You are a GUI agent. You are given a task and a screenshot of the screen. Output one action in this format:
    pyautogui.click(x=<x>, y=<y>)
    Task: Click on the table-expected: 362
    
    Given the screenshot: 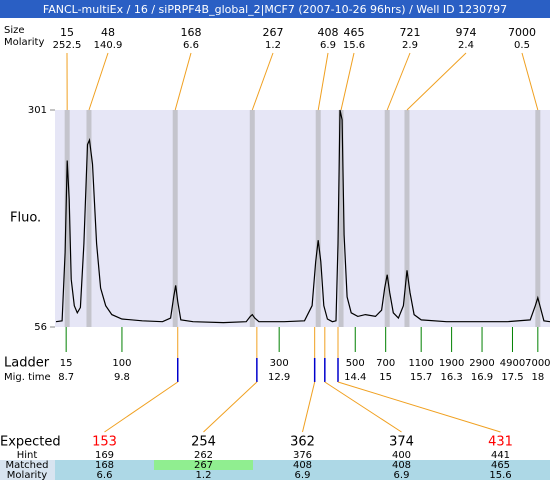 What is the action you would take?
    pyautogui.click(x=302, y=442)
    